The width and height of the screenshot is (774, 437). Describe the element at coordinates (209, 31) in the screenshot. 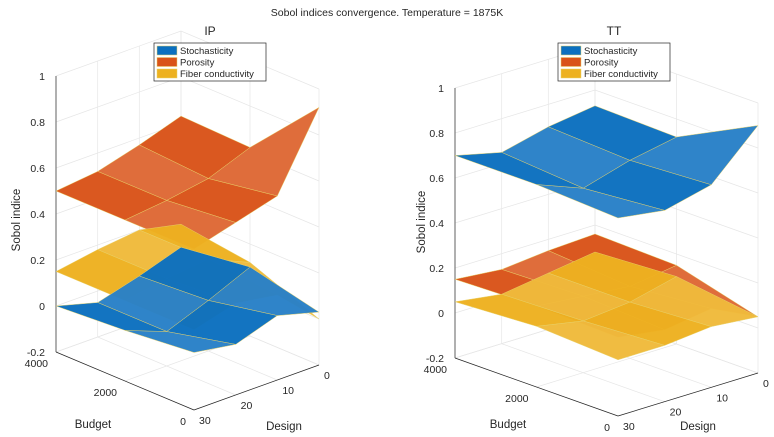

I see `axes-title: IP` at that location.